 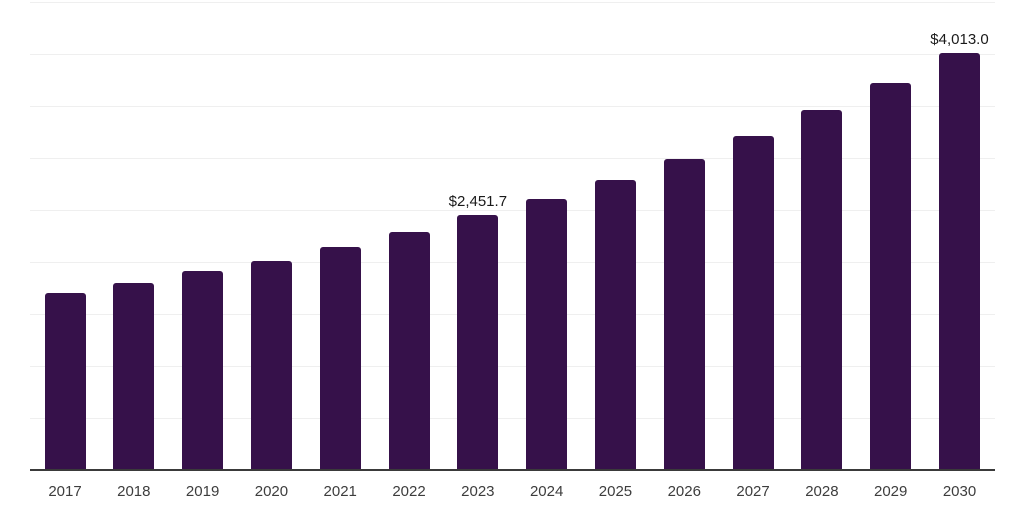 I want to click on value-label-2023: $2,451.7, so click(x=478, y=202).